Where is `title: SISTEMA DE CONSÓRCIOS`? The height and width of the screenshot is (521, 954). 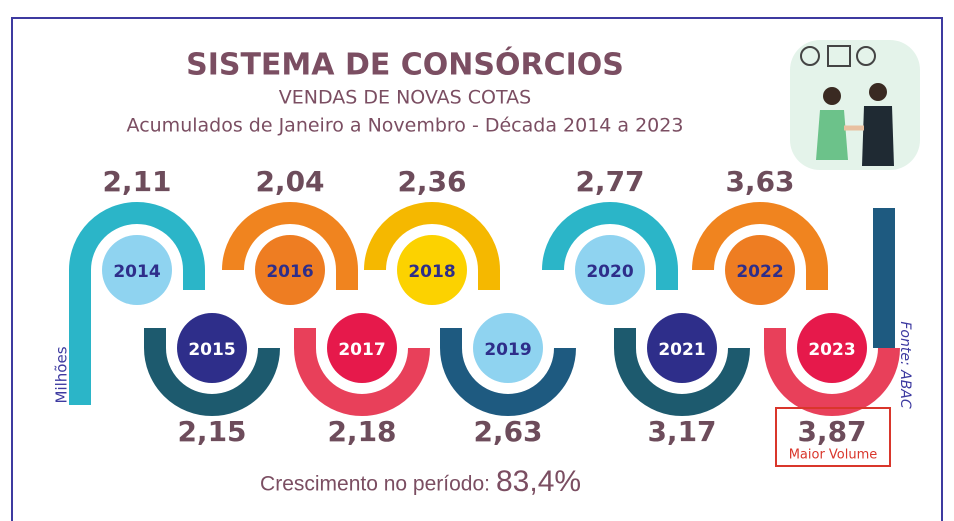 title: SISTEMA DE CONSÓRCIOS is located at coordinates (405, 64).